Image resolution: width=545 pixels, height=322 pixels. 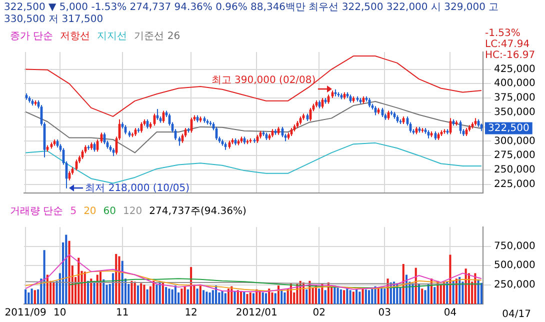 What do you see at coordinates (137, 188) in the screenshot?
I see `annotation: 최저 218,000 (10/05)` at bounding box center [137, 188].